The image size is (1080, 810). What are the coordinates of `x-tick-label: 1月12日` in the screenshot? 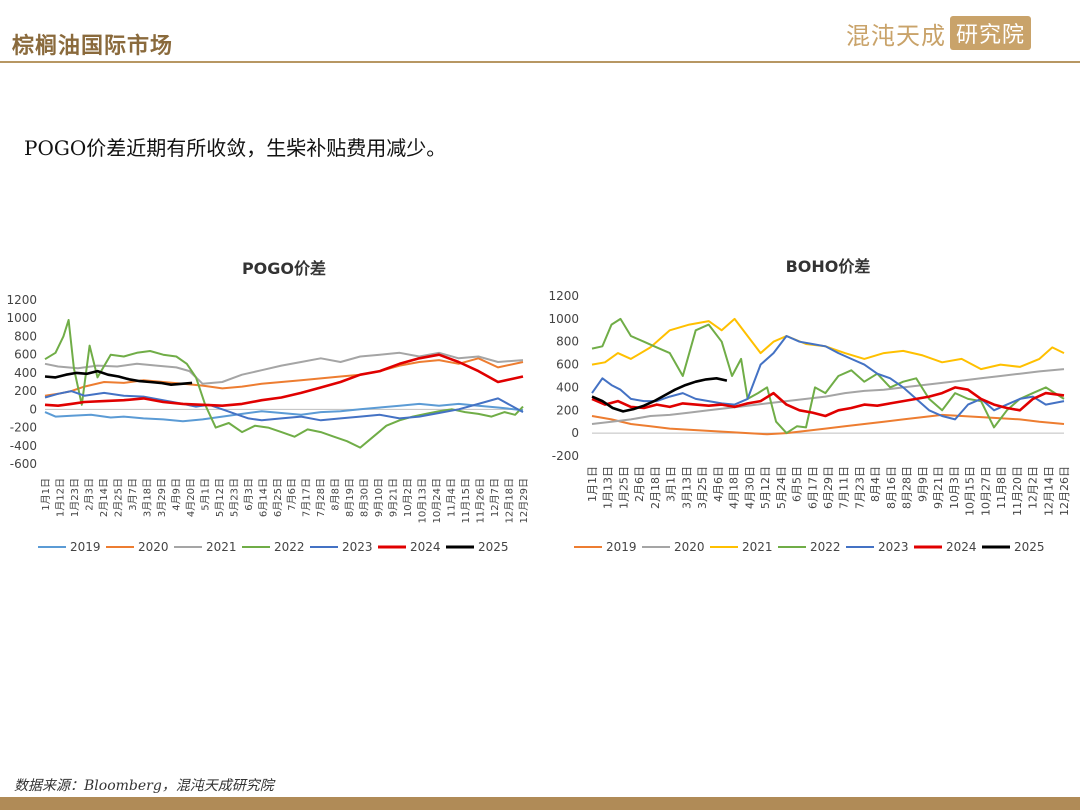 It's located at (60, 497).